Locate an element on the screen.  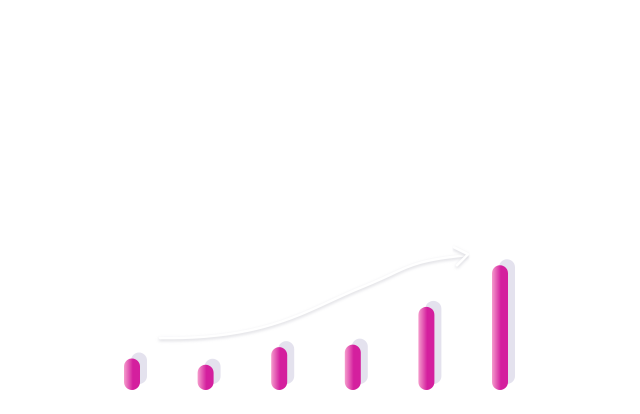
trend-arrow-line is located at coordinates (313, 297).